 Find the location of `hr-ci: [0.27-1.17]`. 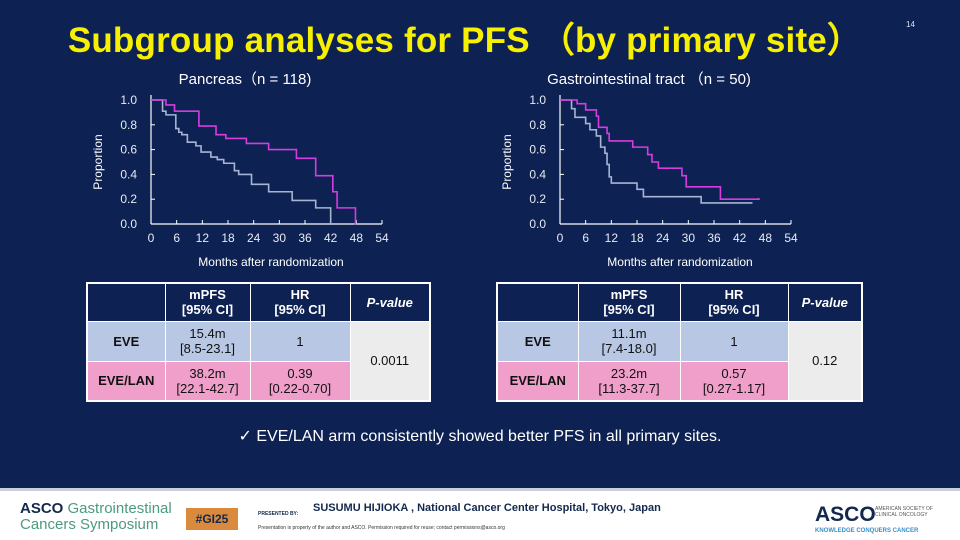

hr-ci: [0.27-1.17] is located at coordinates (734, 388).